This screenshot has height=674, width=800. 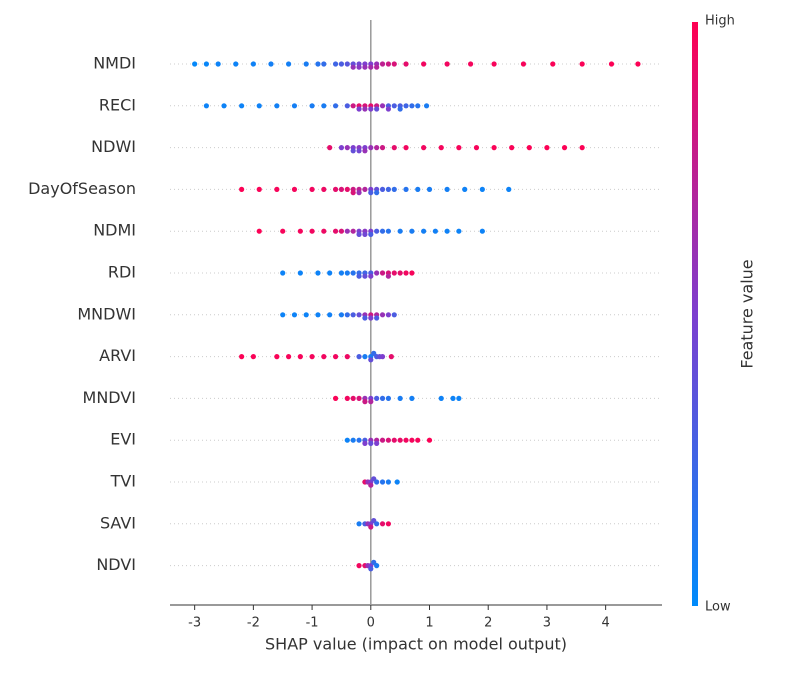 What do you see at coordinates (82, 188) in the screenshot?
I see `y-tick-label: DayOfSeason` at bounding box center [82, 188].